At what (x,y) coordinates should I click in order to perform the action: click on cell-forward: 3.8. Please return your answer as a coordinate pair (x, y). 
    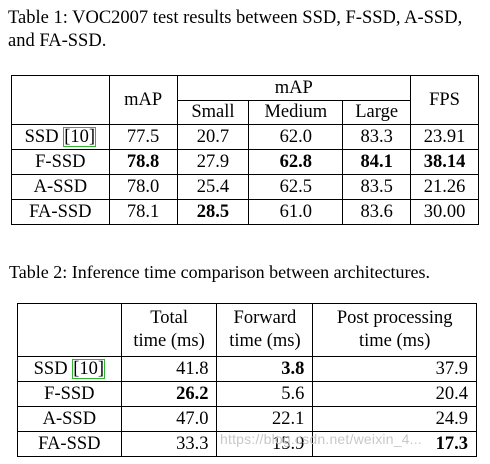
    Looking at the image, I should click on (265, 369).